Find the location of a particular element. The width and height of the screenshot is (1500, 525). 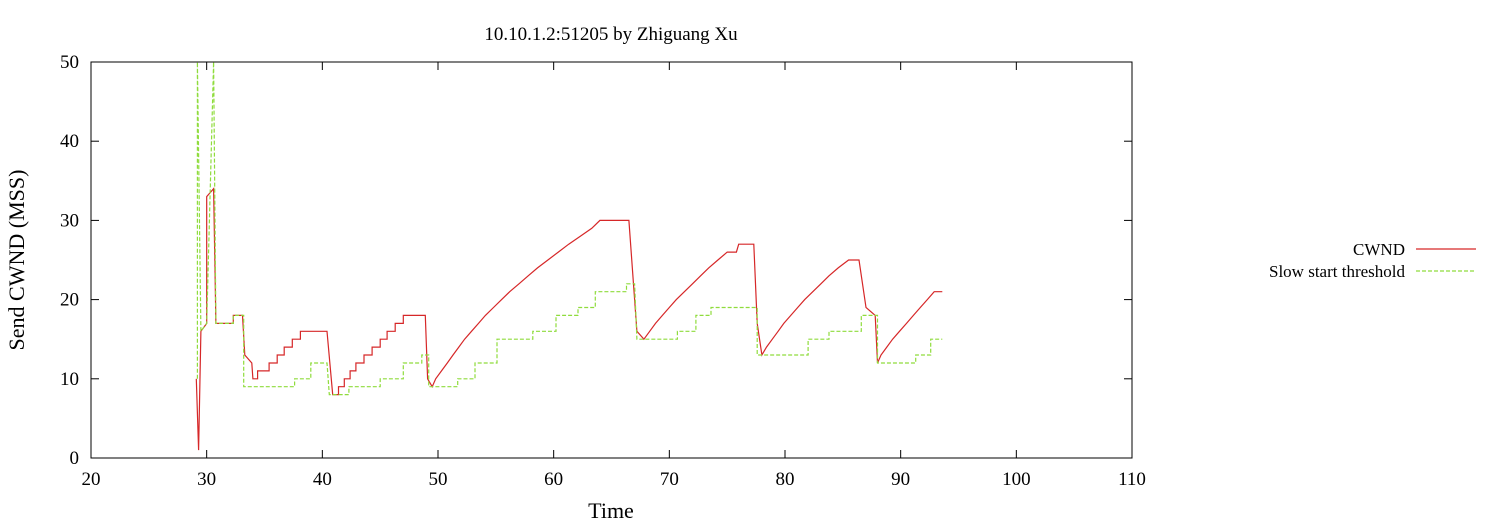

x-axis-label: Time is located at coordinates (611, 510).